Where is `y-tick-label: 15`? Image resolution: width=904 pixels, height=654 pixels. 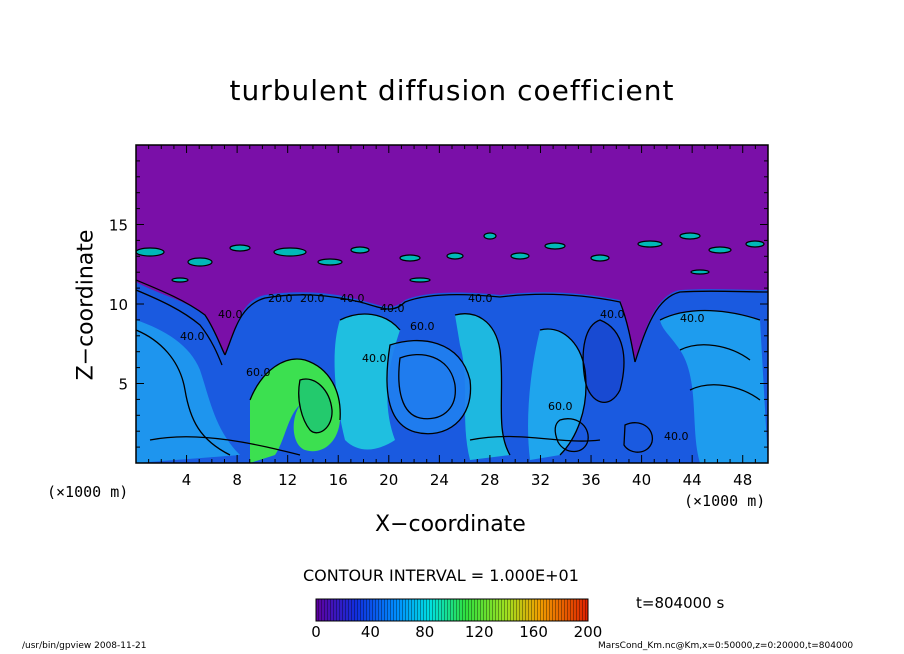 y-tick-label: 15 is located at coordinates (118, 226).